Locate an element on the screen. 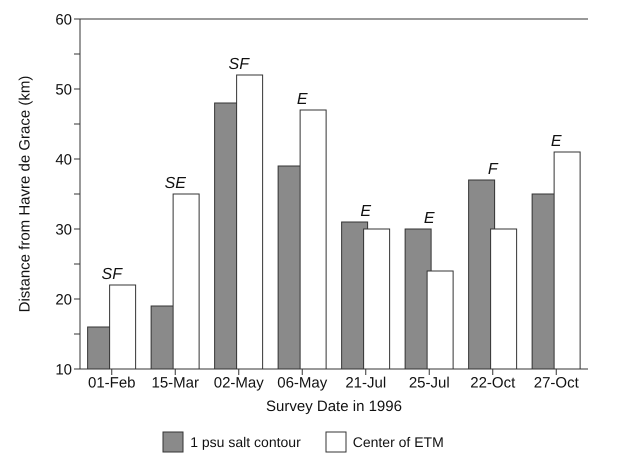 This screenshot has width=618, height=476. y-tick-label: 40 is located at coordinates (63, 159).